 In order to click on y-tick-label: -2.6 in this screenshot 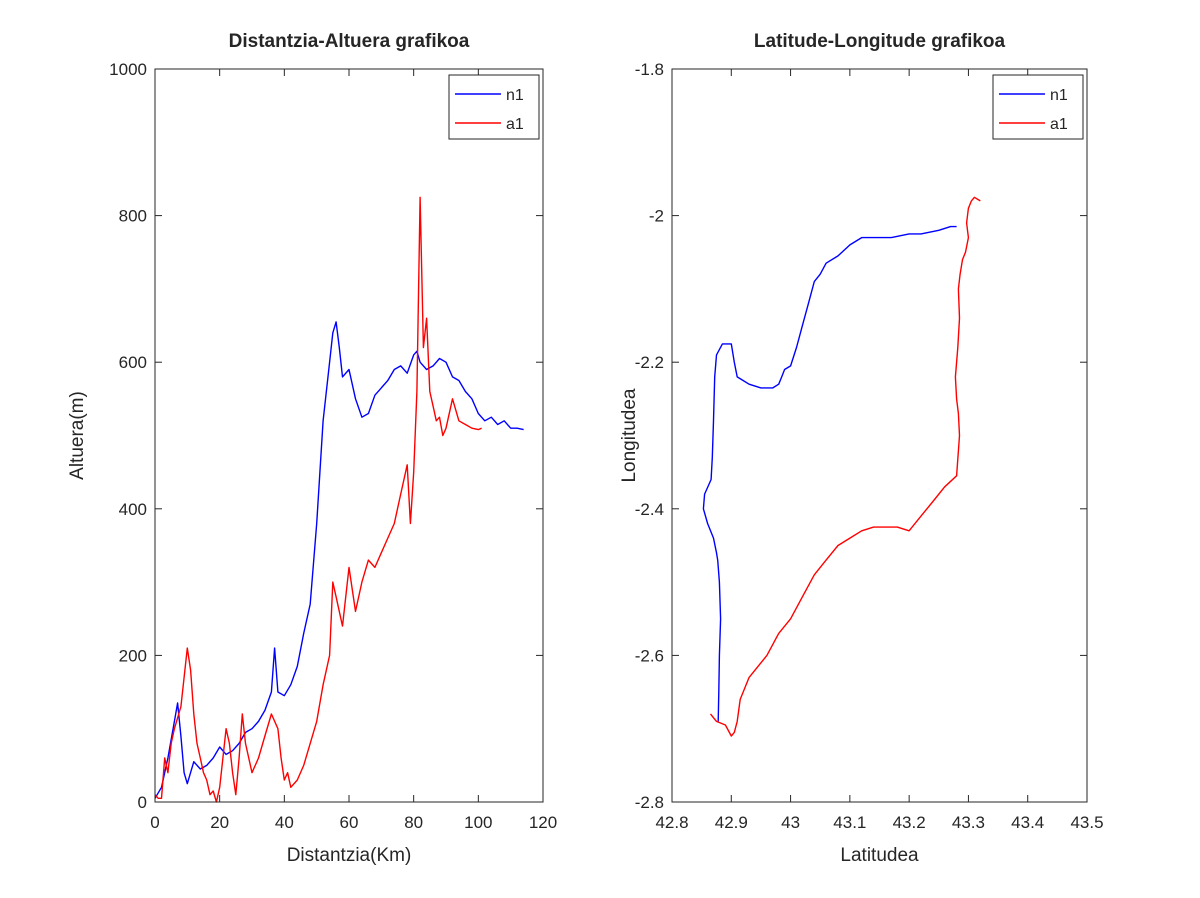, I will do `click(649, 655)`.